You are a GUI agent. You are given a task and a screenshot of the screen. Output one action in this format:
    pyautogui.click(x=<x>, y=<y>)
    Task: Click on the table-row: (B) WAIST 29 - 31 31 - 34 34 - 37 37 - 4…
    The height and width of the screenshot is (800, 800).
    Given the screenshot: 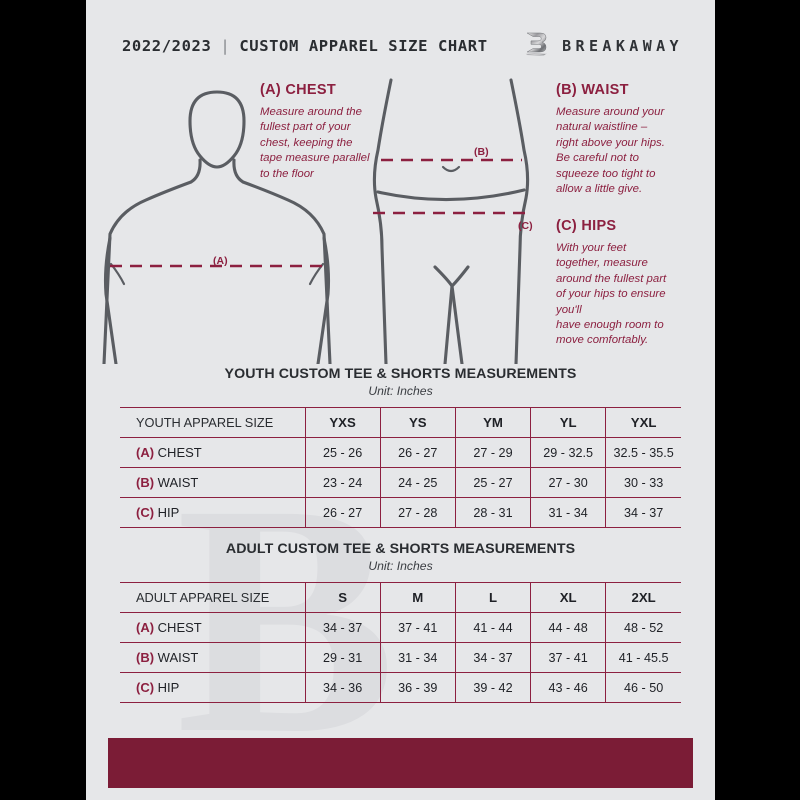 What is the action you would take?
    pyautogui.click(x=400, y=657)
    